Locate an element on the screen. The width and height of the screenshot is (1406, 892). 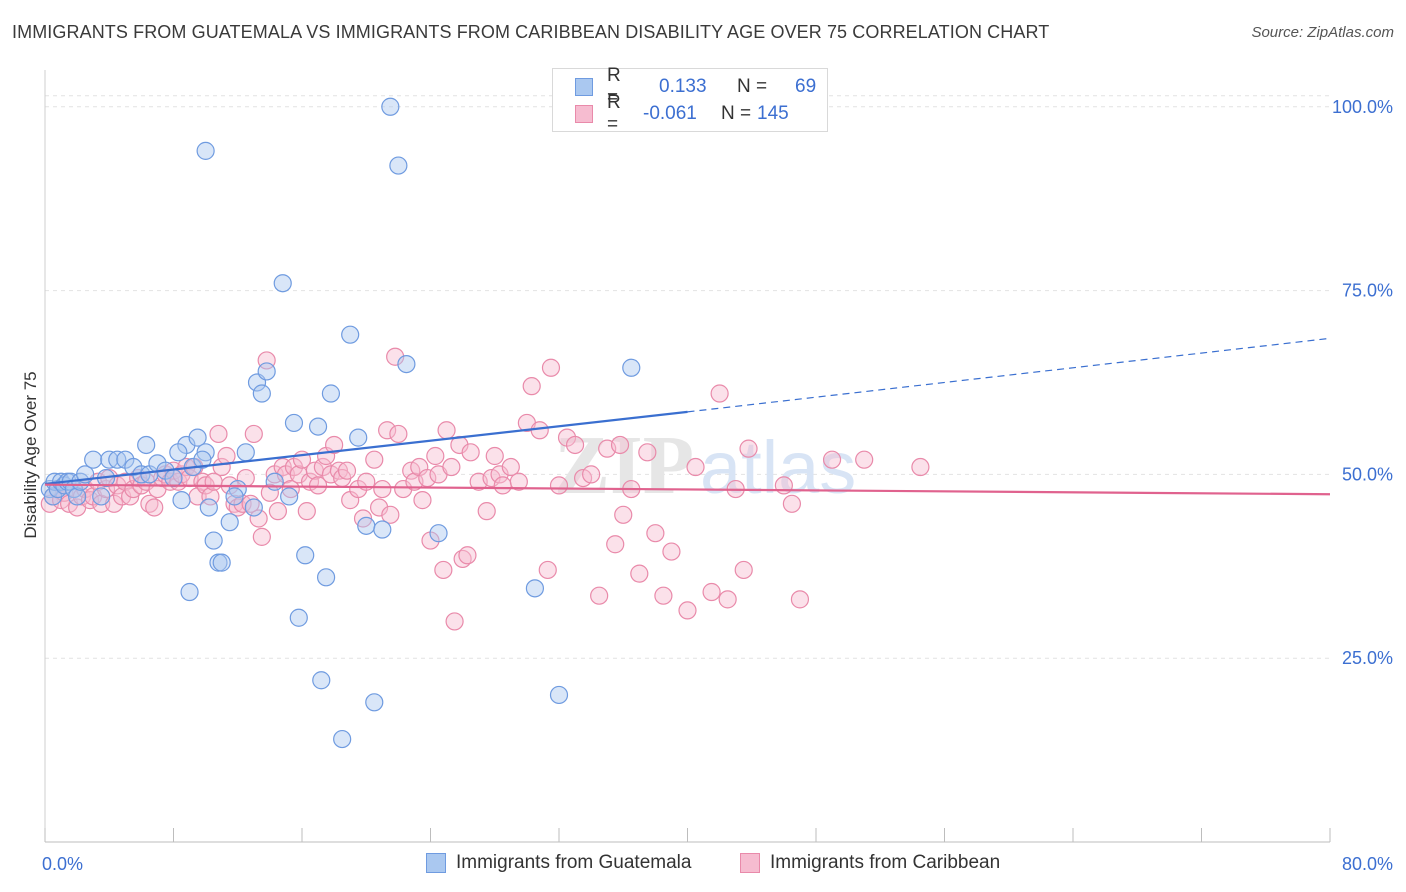
guatemala-legend-label: Immigrants from Guatemala is located at coordinates (574, 862).